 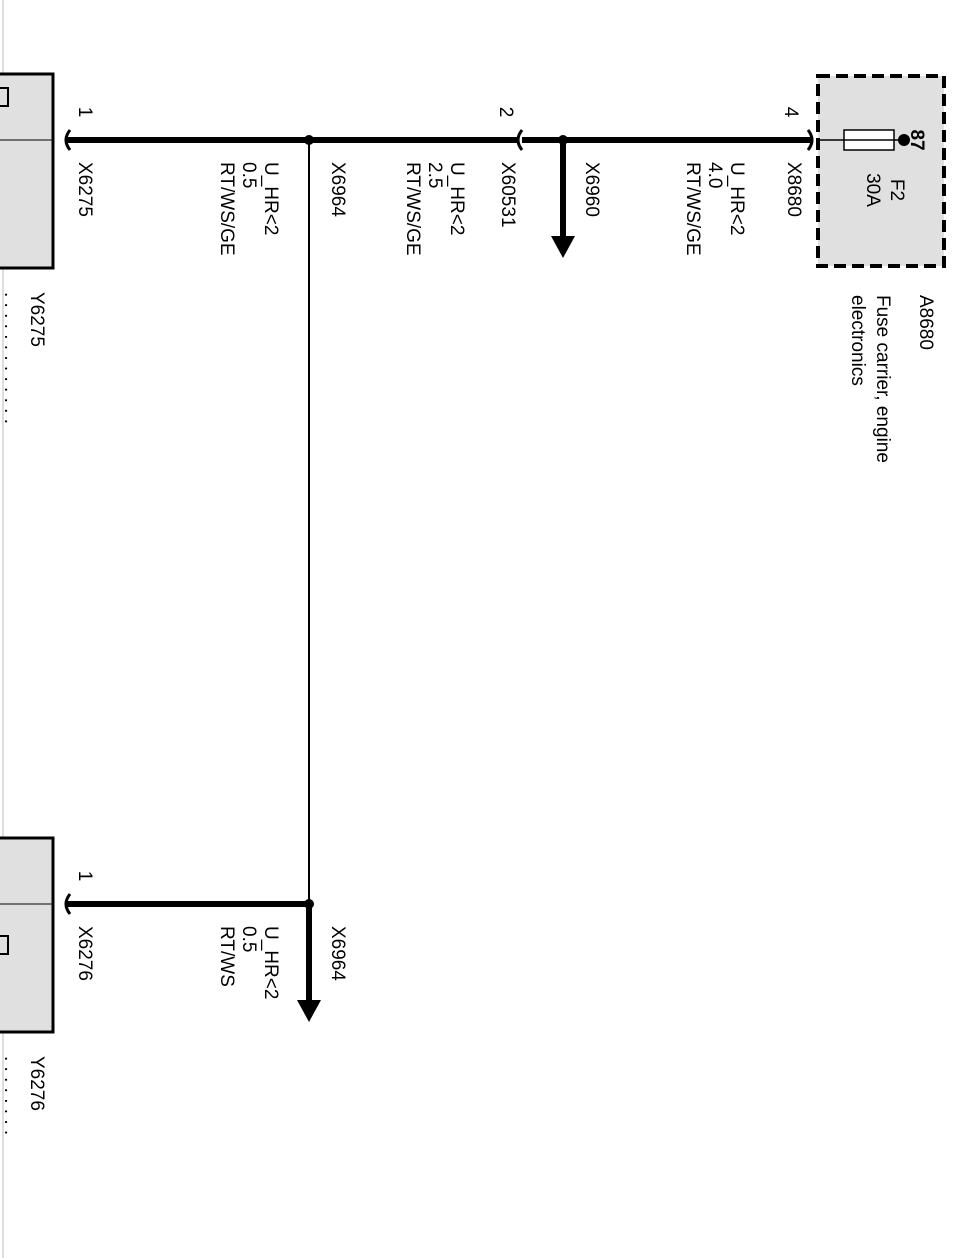 I want to click on fuse-carrier-a8680: 87 F2 30A, so click(x=881, y=171).